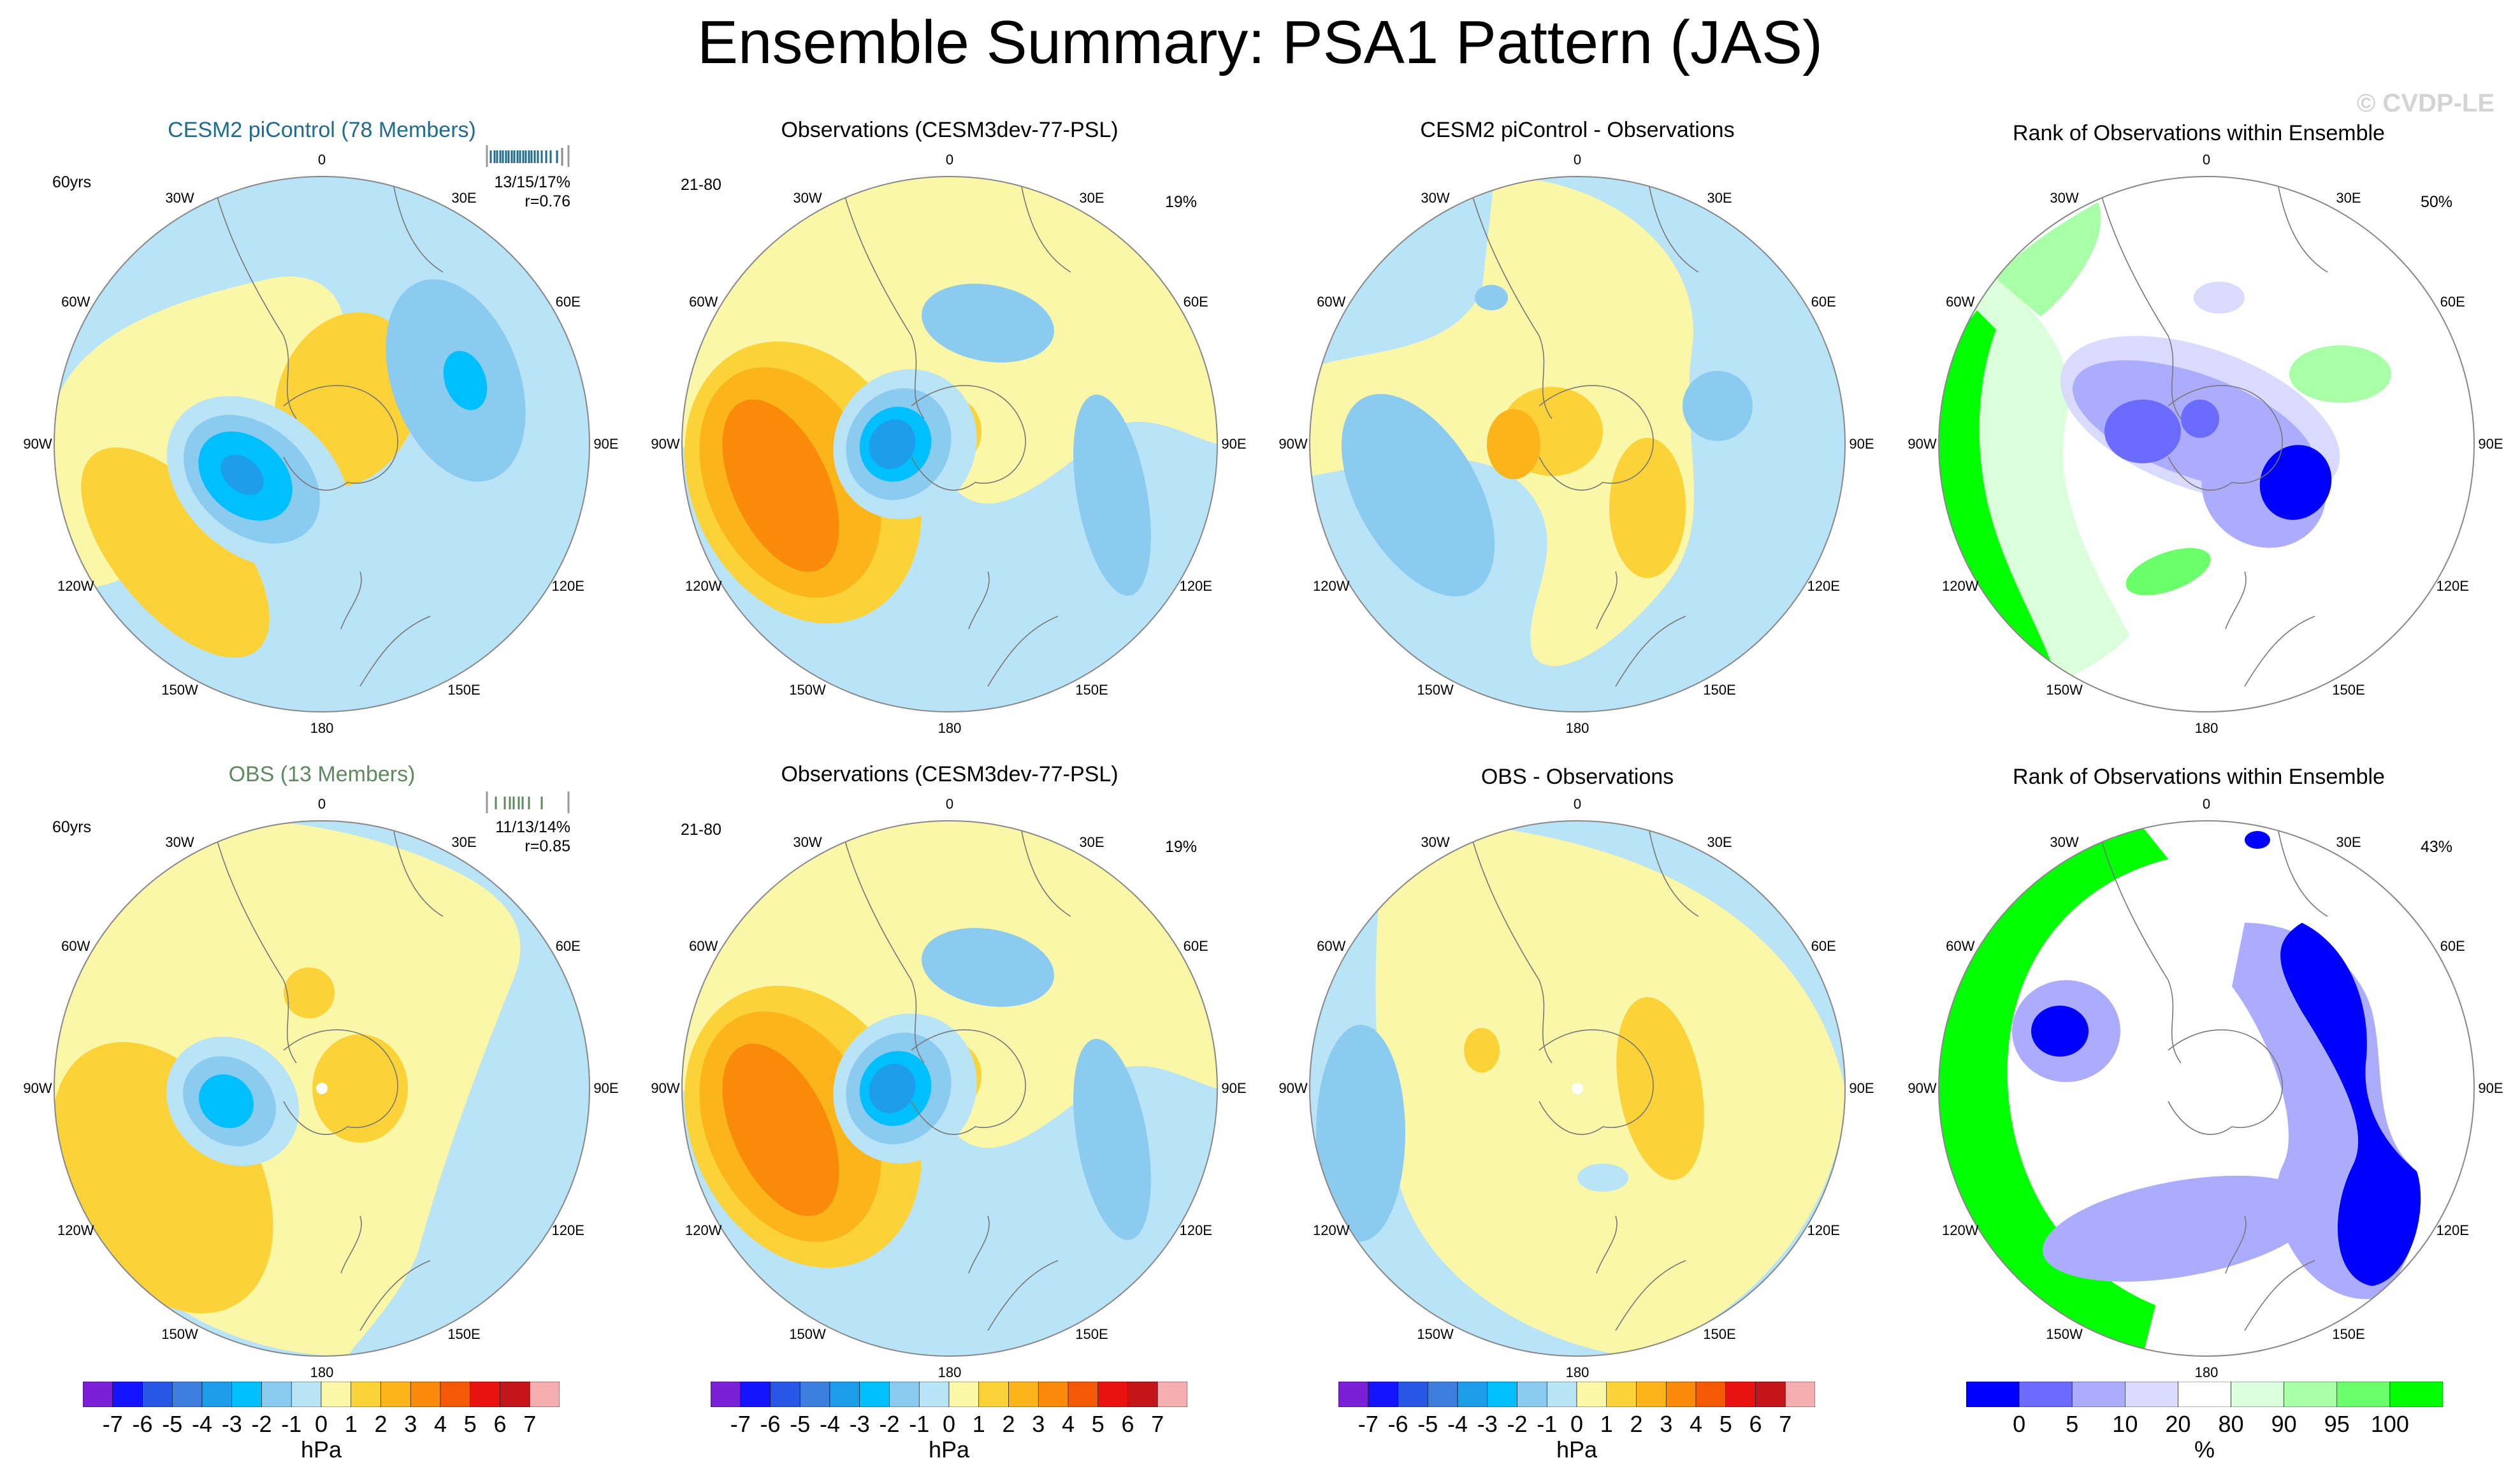  Describe the element at coordinates (179, 197) in the screenshot. I see `lon-label-r1c1-30W: 30W` at that location.